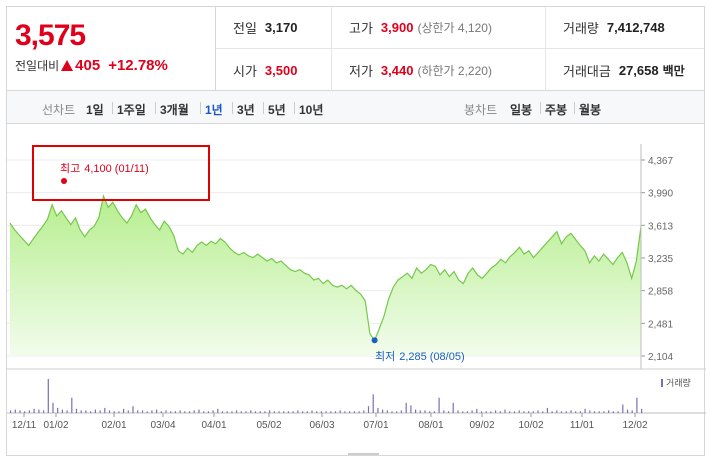 The image size is (710, 460). I want to click on stat-unit: 백만, so click(673, 70).